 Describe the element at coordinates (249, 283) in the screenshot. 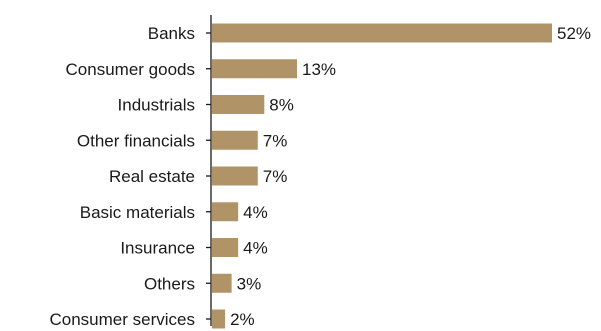

I see `value-label: 3%` at that location.